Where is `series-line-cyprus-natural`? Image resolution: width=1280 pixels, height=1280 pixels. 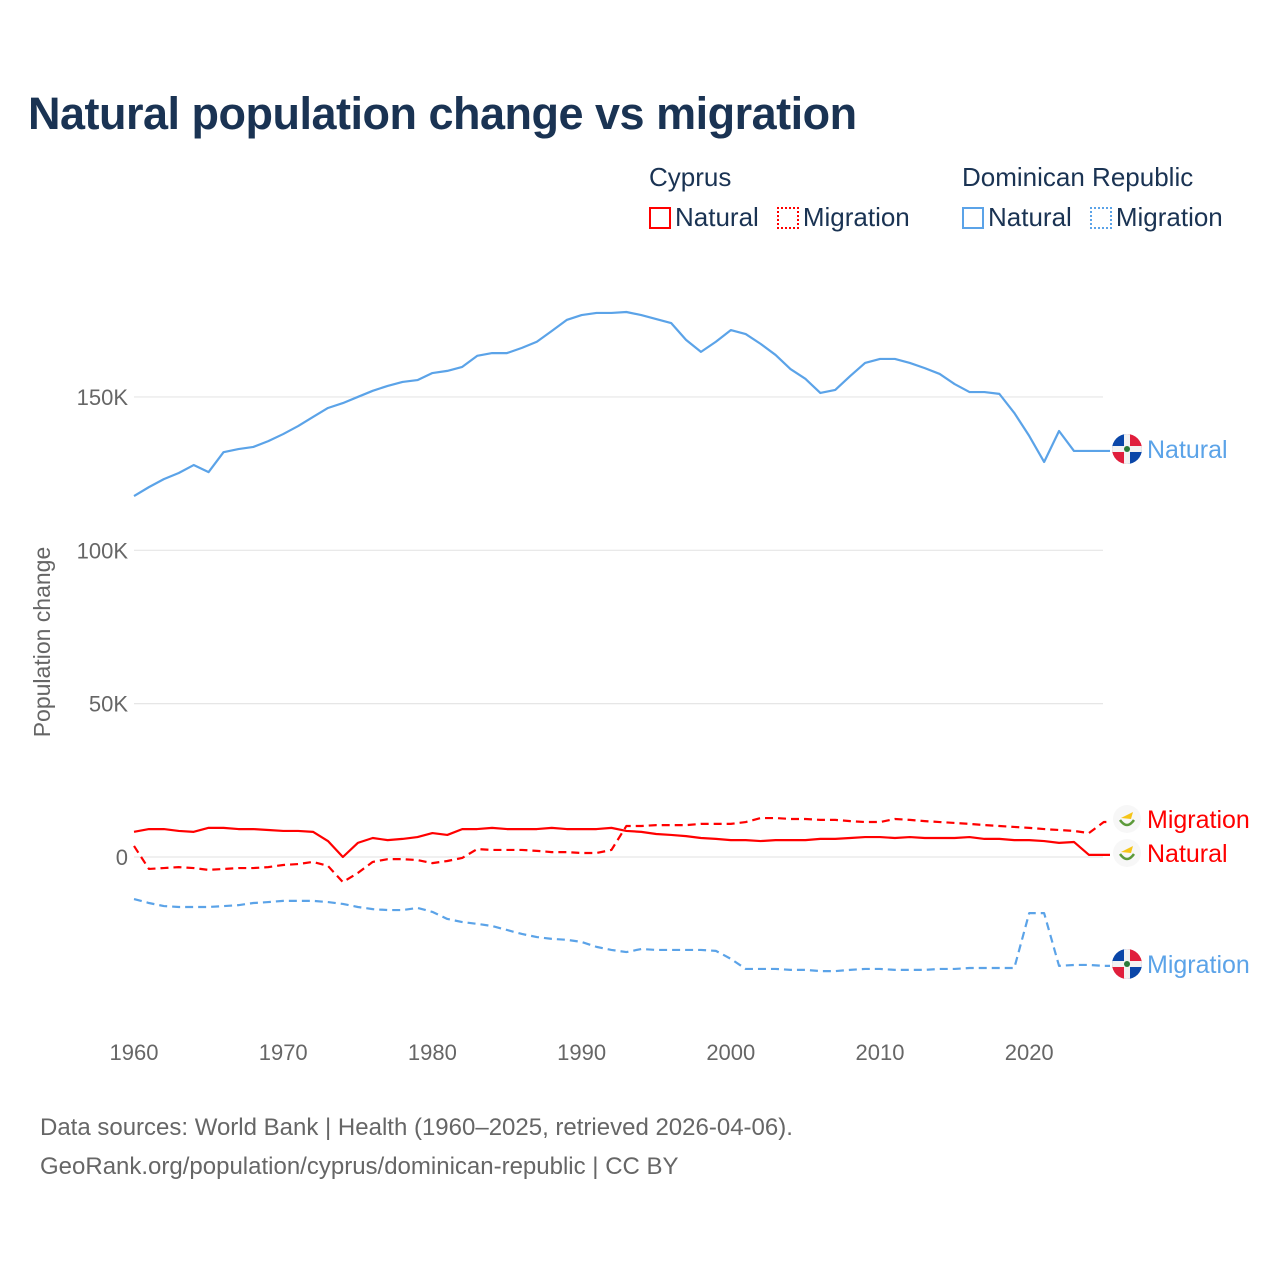 series-line-cyprus-natural is located at coordinates (621, 842).